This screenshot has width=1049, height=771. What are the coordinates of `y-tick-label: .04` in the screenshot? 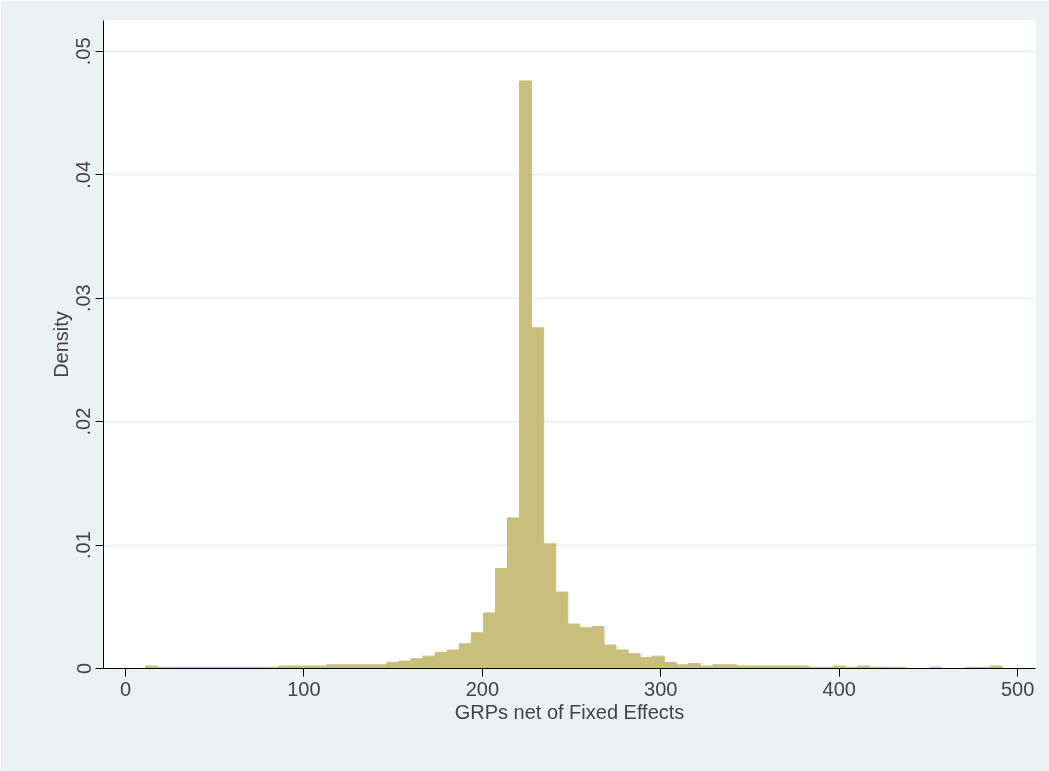 It's located at (83, 174).